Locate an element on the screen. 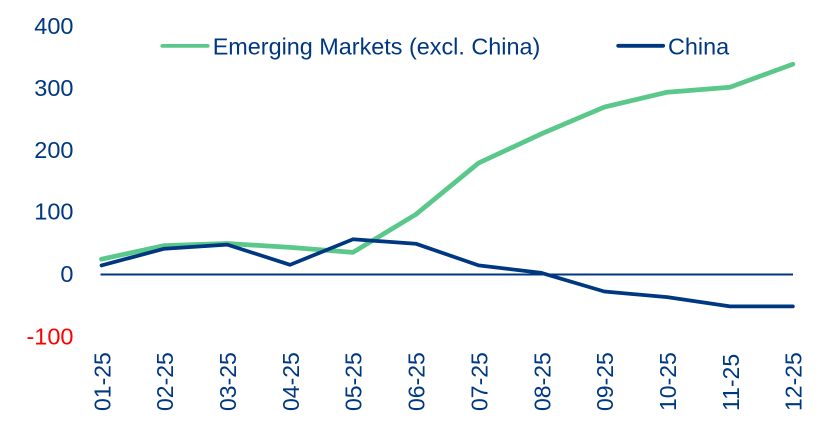  svg-text: 200 is located at coordinates (53, 150).